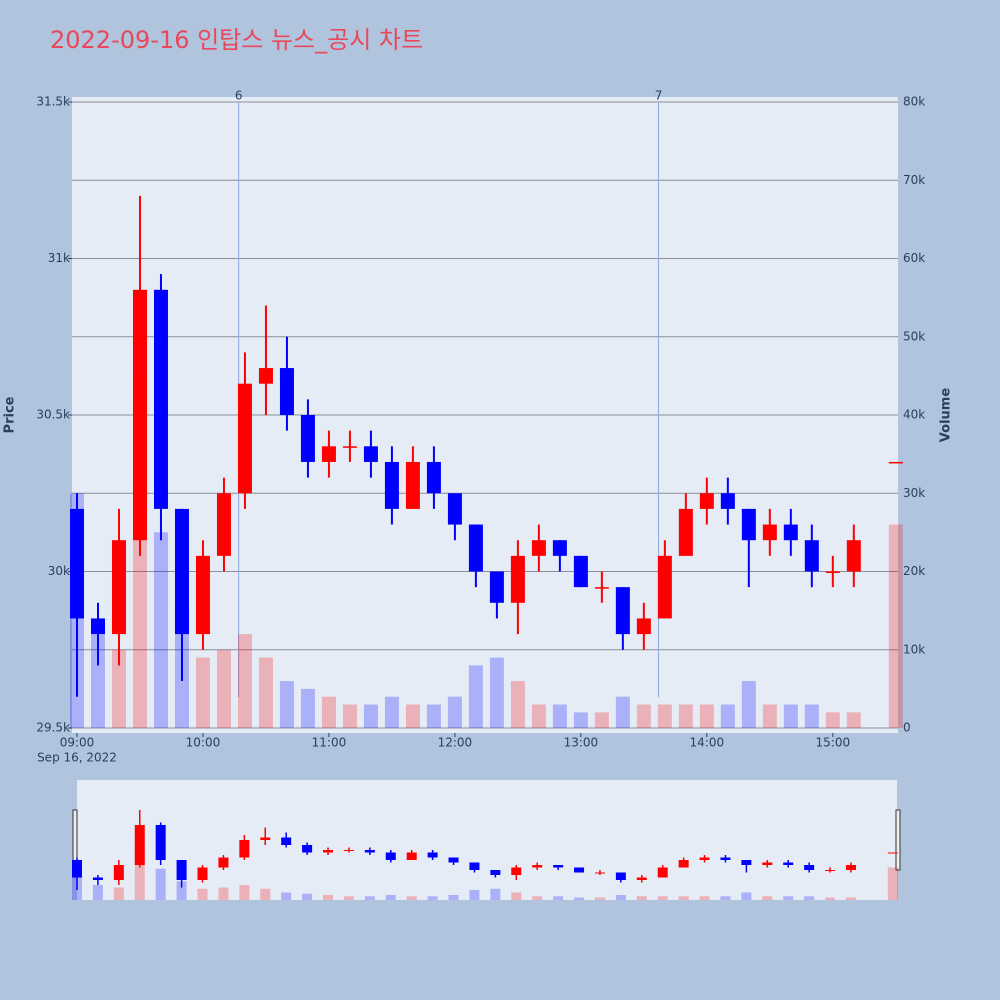  I want to click on x-tick-label: 12:00, so click(455, 743).